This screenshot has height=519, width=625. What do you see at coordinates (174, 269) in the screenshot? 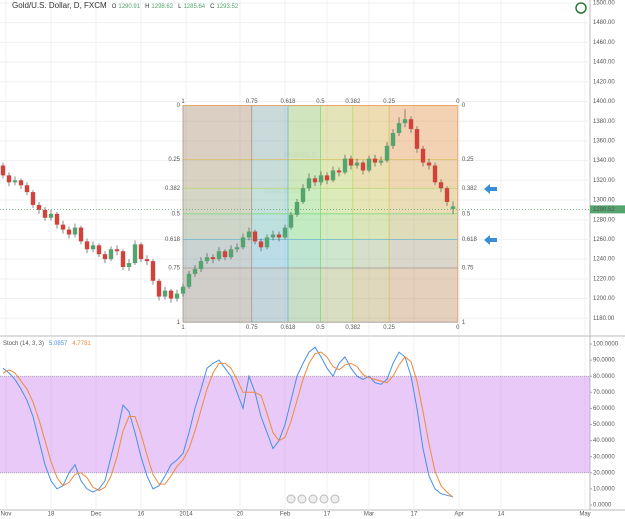
I see `fib-label: 0.75` at bounding box center [174, 269].